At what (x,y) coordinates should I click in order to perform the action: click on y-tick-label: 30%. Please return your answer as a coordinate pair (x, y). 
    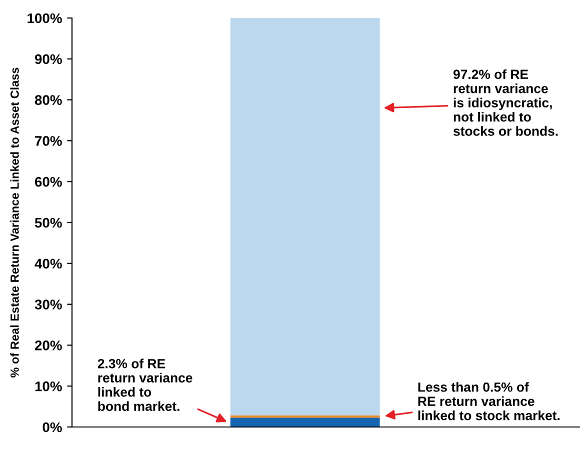
    Looking at the image, I should click on (48, 305).